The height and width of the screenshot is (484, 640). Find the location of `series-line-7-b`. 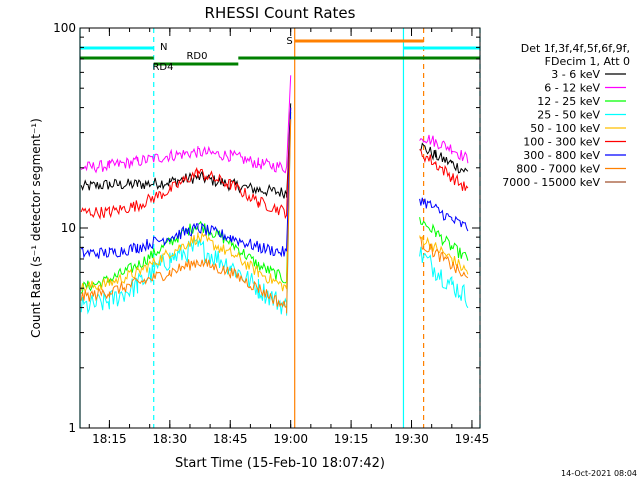

series-line-7-b is located at coordinates (444, 258).